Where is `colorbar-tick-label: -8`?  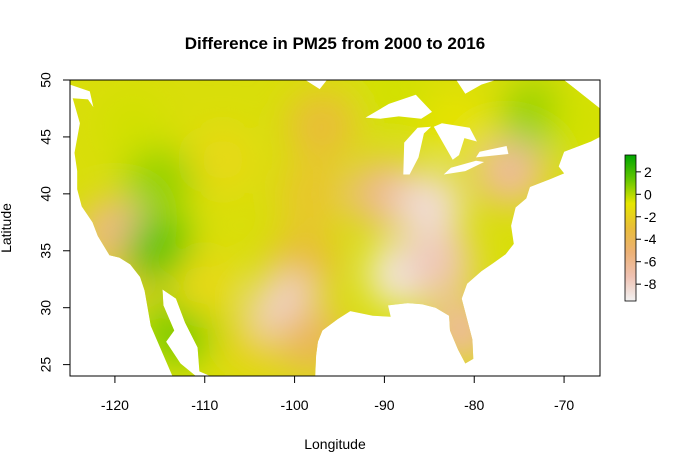
colorbar-tick-label: -8 is located at coordinates (650, 284).